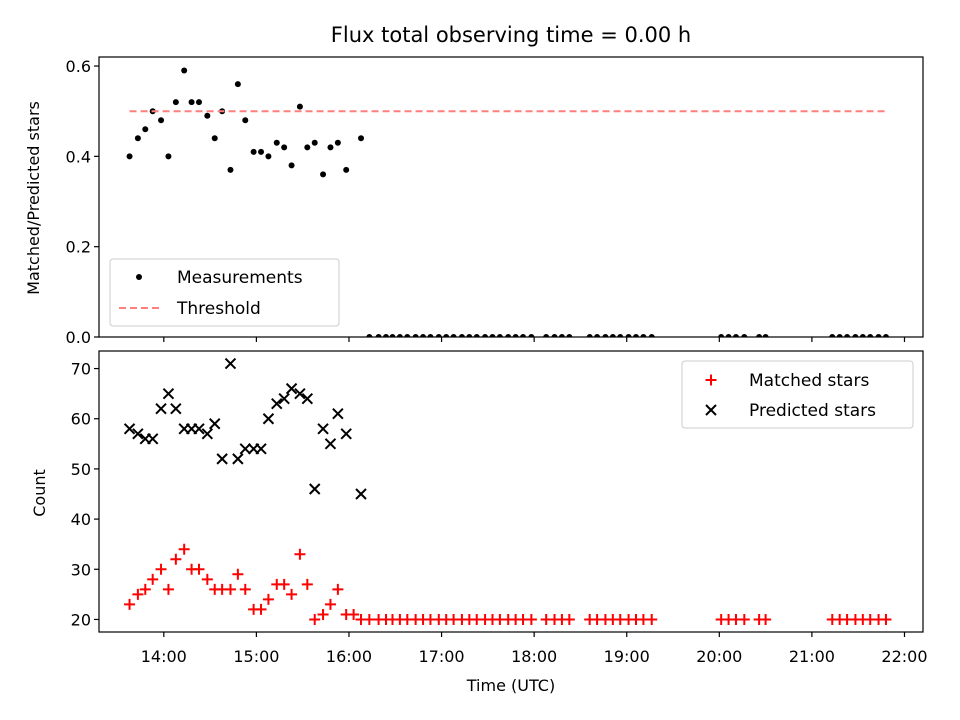 The image size is (960, 720). What do you see at coordinates (218, 309) in the screenshot?
I see `legend-label-threshold: Threshold` at bounding box center [218, 309].